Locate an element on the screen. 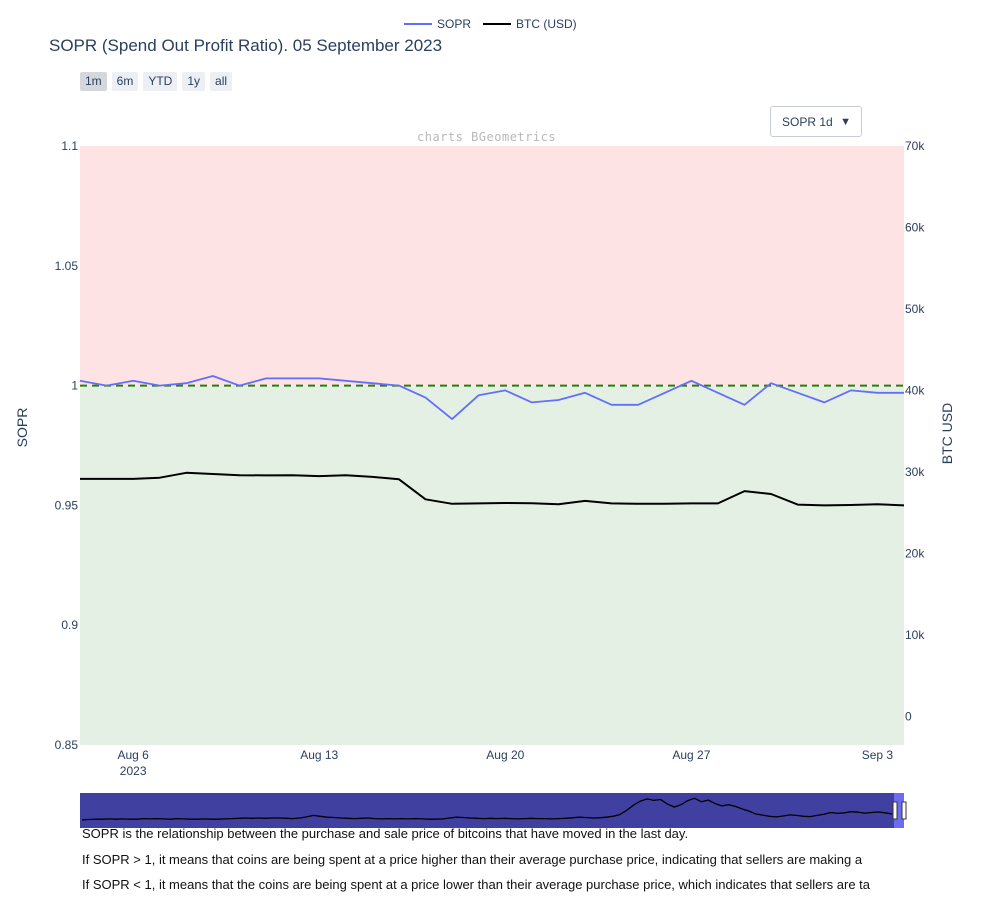  y-left-tick-label: 0.95 is located at coordinates (67, 505).